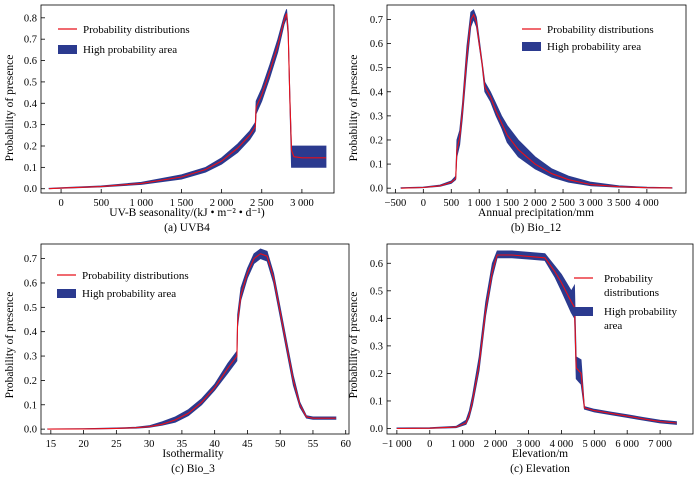 The height and width of the screenshot is (477, 700). What do you see at coordinates (193, 454) in the screenshot?
I see `x-axis-title: Isothermality` at bounding box center [193, 454].